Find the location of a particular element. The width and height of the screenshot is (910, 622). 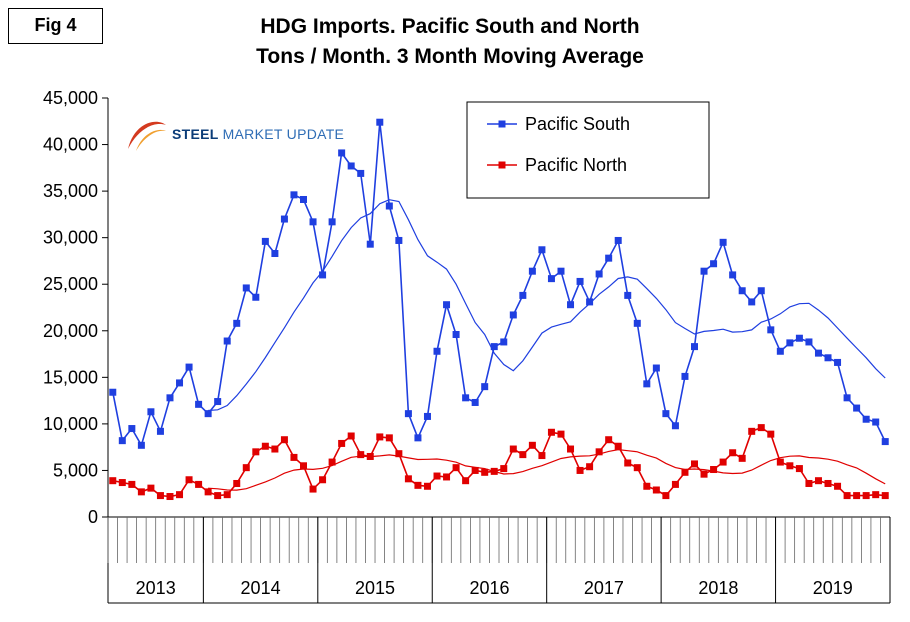

year-label: 2014 is located at coordinates (261, 588).